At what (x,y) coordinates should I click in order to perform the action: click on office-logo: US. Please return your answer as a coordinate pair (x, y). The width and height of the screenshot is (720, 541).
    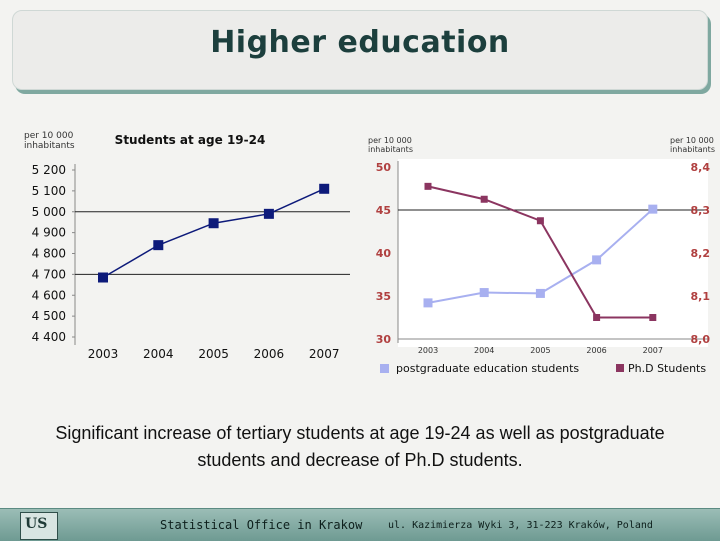
    Looking at the image, I should click on (39, 526).